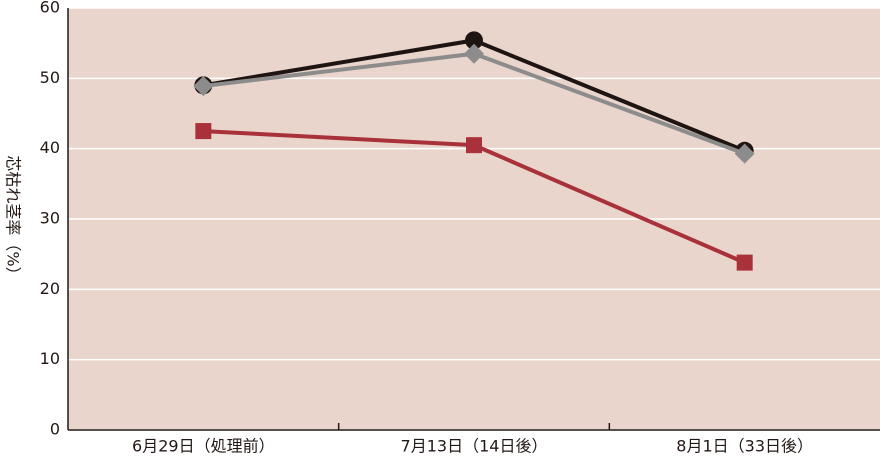 The width and height of the screenshot is (880, 460). What do you see at coordinates (50, 147) in the screenshot?
I see `y-tick-label: 40` at bounding box center [50, 147].